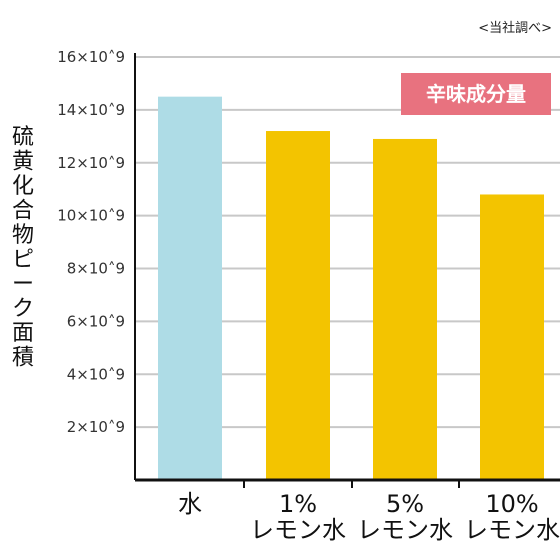 The height and width of the screenshot is (546, 560). What do you see at coordinates (23, 162) in the screenshot?
I see `y-axis-label-char: 黄` at bounding box center [23, 162].